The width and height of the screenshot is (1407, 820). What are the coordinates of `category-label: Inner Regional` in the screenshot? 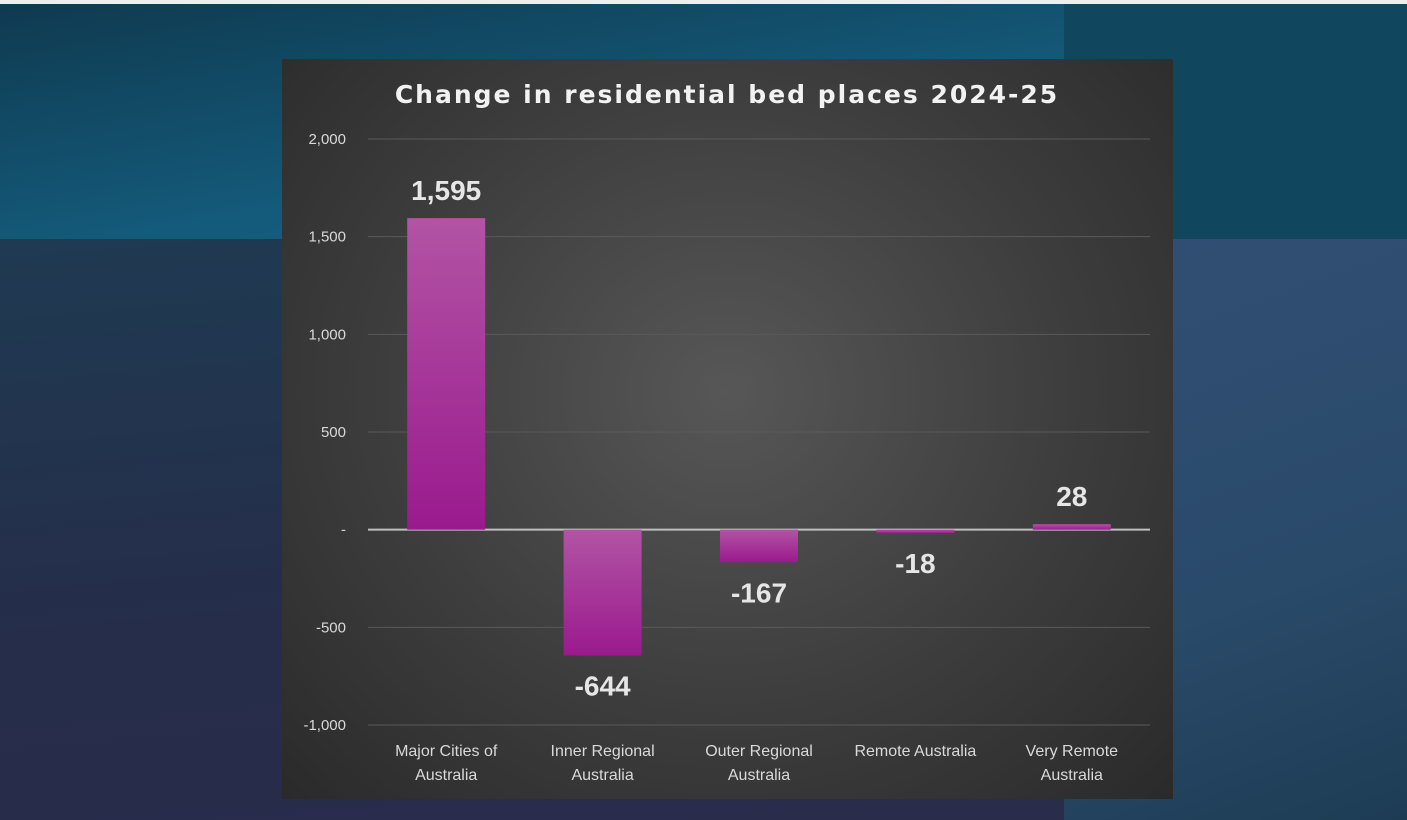 It's located at (603, 751).